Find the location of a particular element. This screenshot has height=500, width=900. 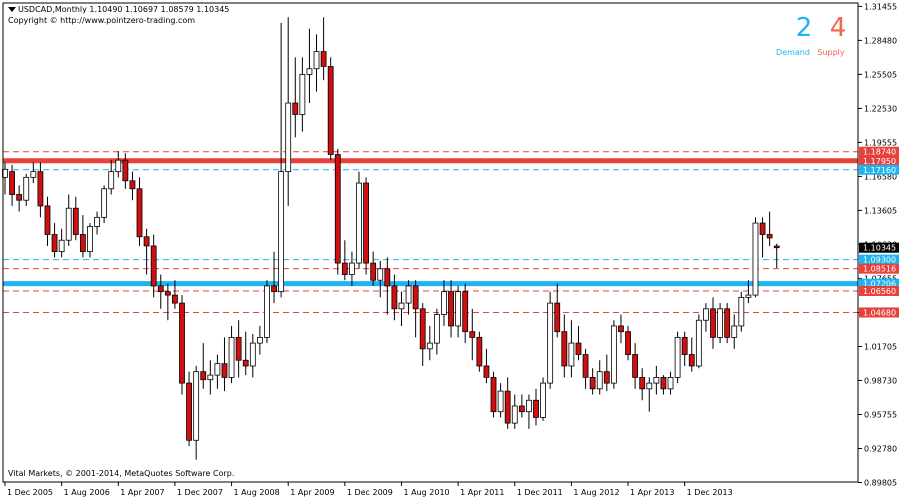

time-tick-label: 1 Dec 2007 is located at coordinates (200, 492).